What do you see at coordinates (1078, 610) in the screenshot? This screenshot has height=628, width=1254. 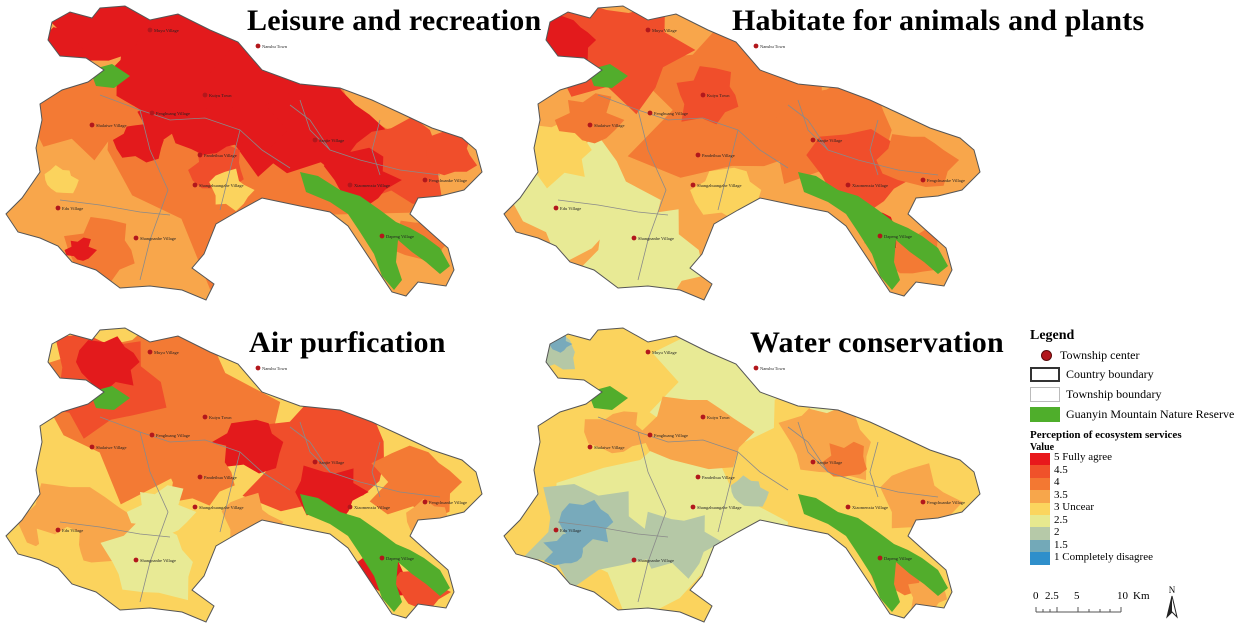 I see `scale-line` at bounding box center [1078, 610].